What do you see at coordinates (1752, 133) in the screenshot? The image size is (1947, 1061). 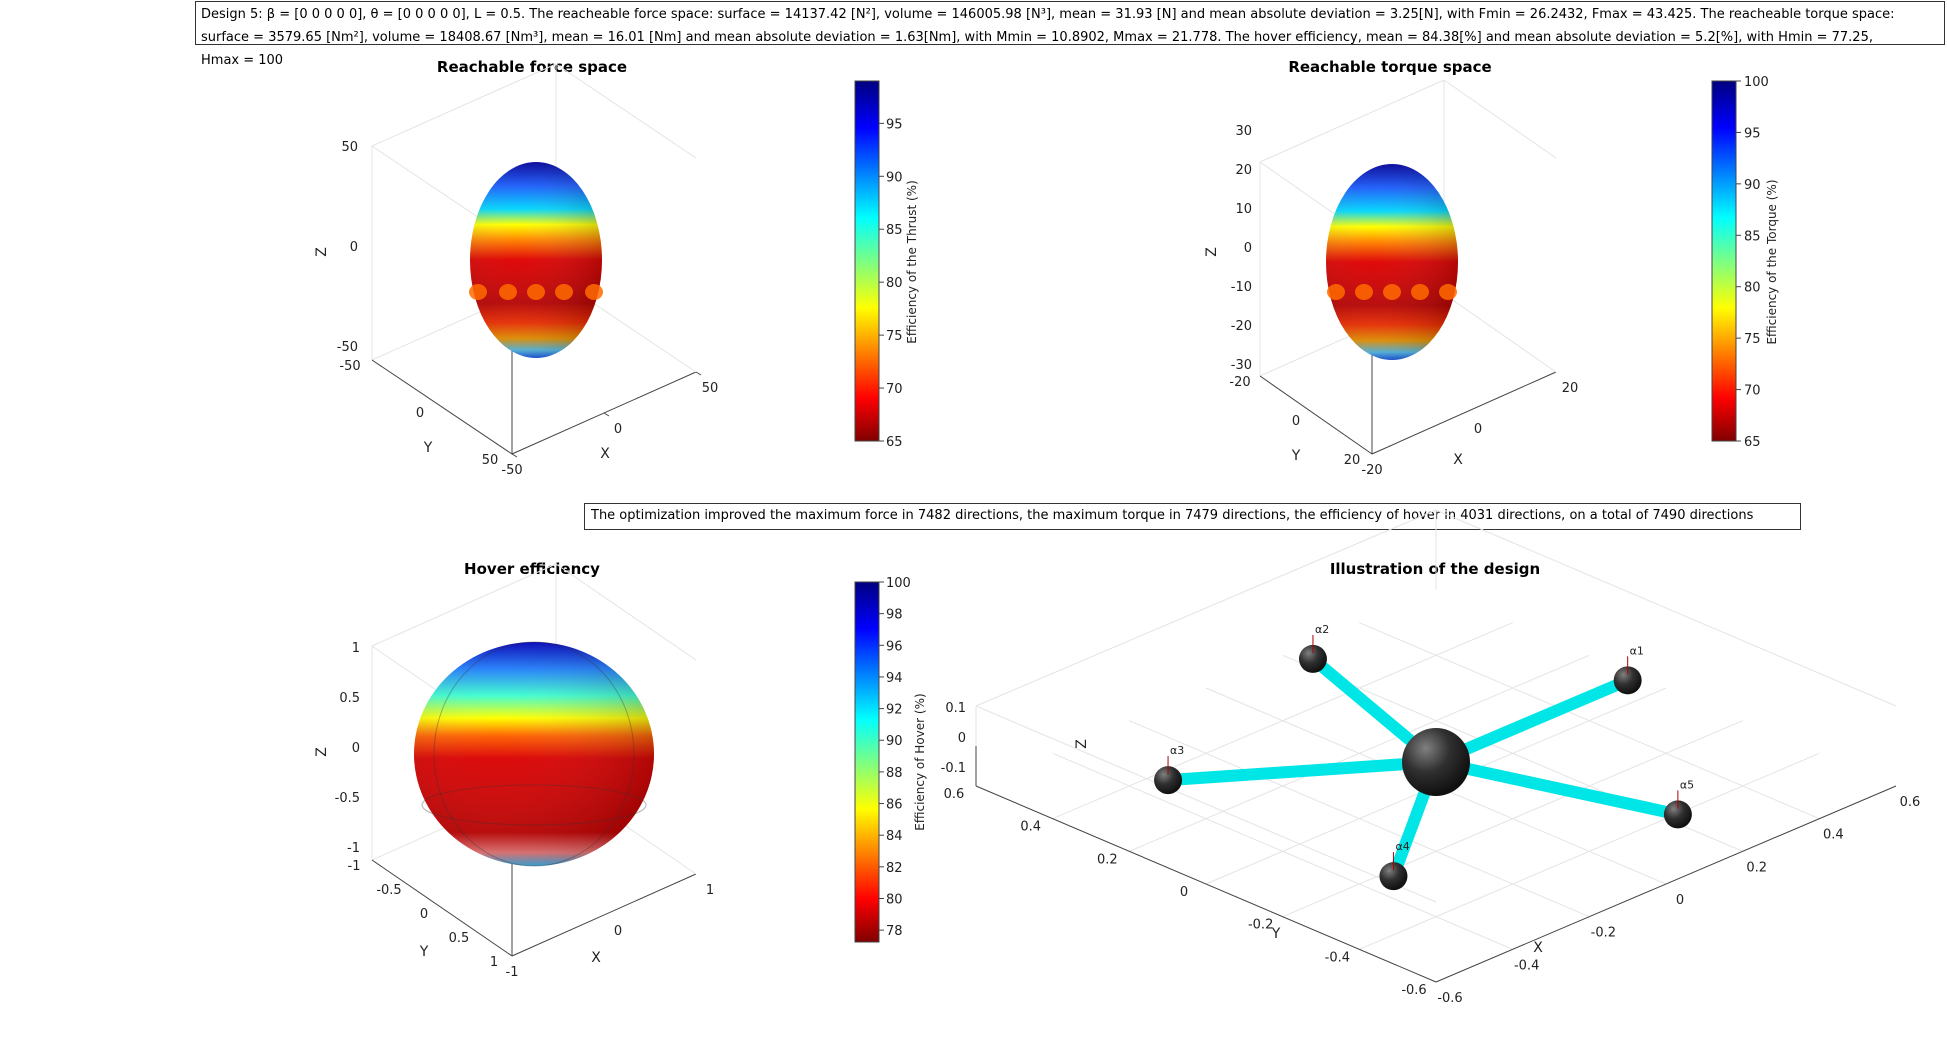 I see `torque-colorbar-tick-label: 95` at bounding box center [1752, 133].